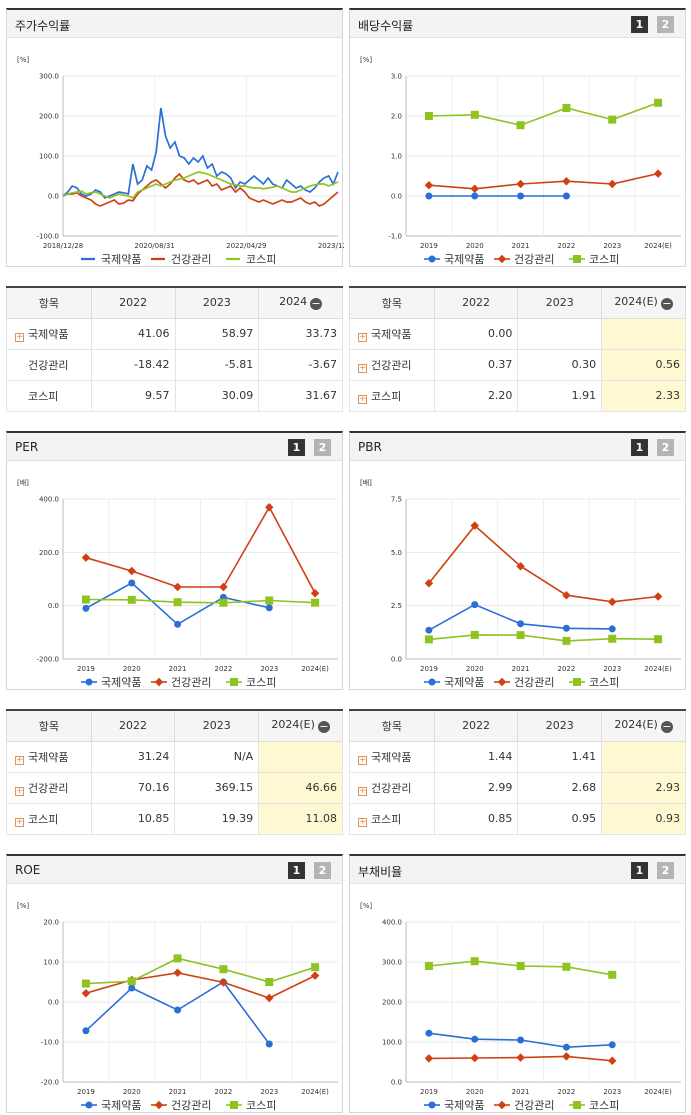 The image size is (691, 1115). What do you see at coordinates (49, 77) in the screenshot?
I see `y-tick-label: 300.0` at bounding box center [49, 77].